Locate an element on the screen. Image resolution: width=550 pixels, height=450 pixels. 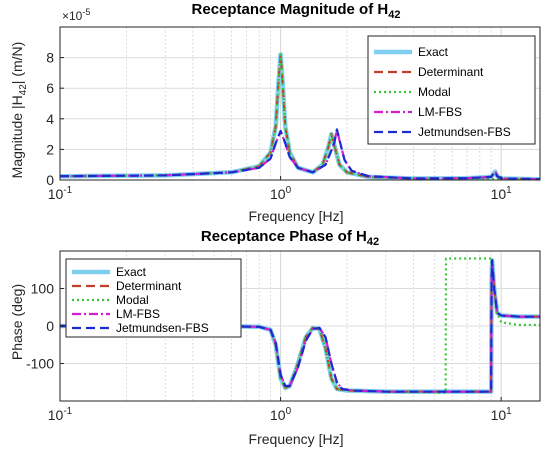
phase-x-label: Frequency [Hz] is located at coordinates (296, 439).